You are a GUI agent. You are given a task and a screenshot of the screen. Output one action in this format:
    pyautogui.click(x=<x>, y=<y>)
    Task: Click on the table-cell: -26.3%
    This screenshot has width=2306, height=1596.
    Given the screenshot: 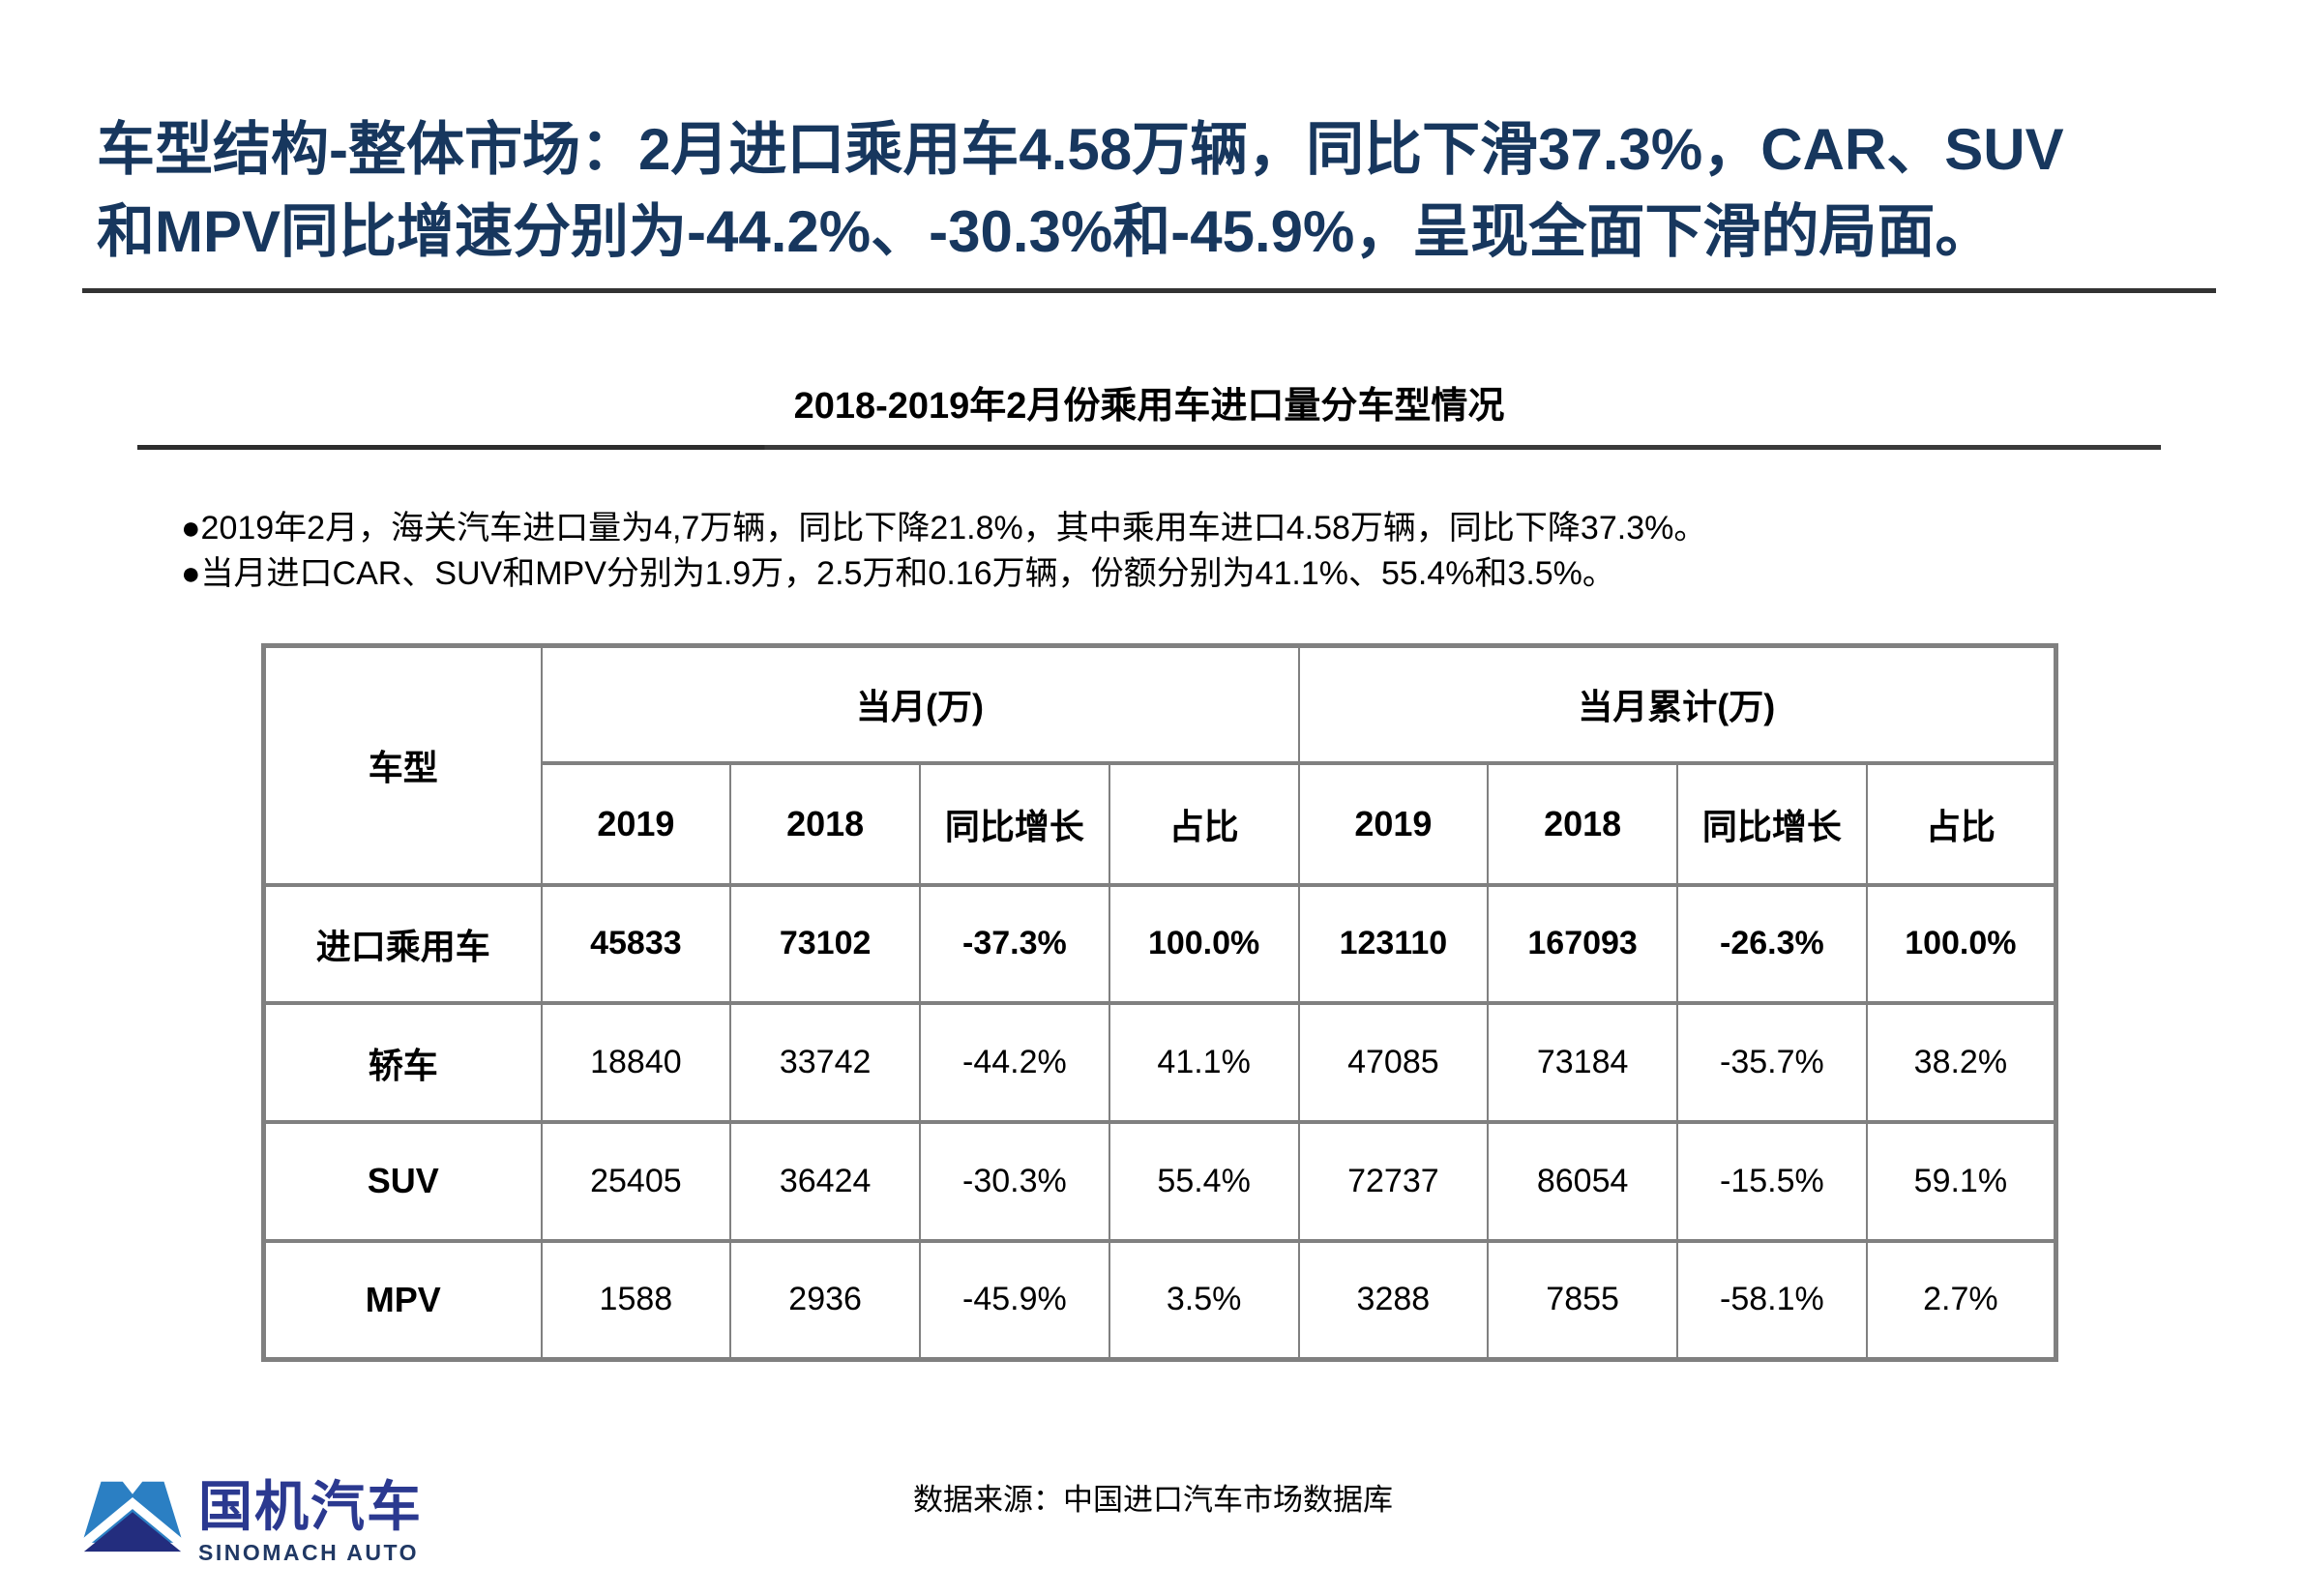 What is the action you would take?
    pyautogui.click(x=1772, y=944)
    